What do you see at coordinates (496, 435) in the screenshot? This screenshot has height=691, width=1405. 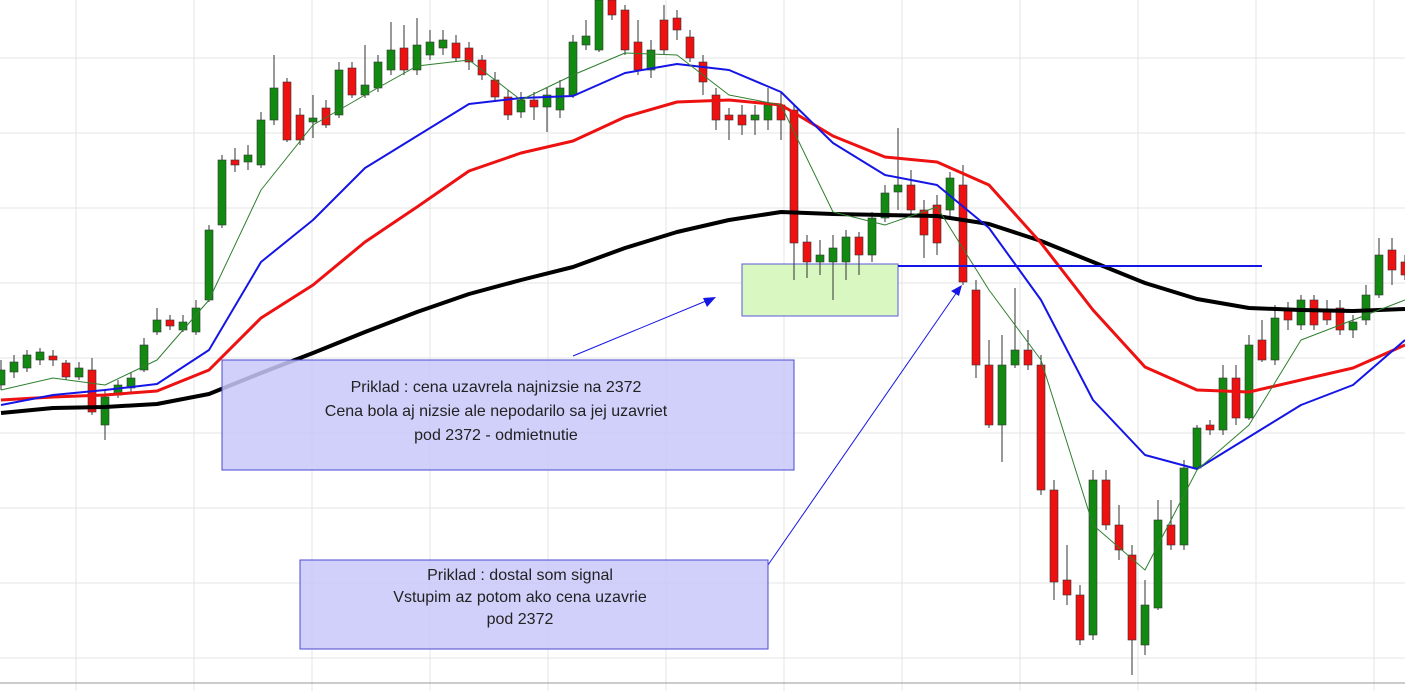 I see `annotation-text: pod 2372 - odmietnutie` at bounding box center [496, 435].